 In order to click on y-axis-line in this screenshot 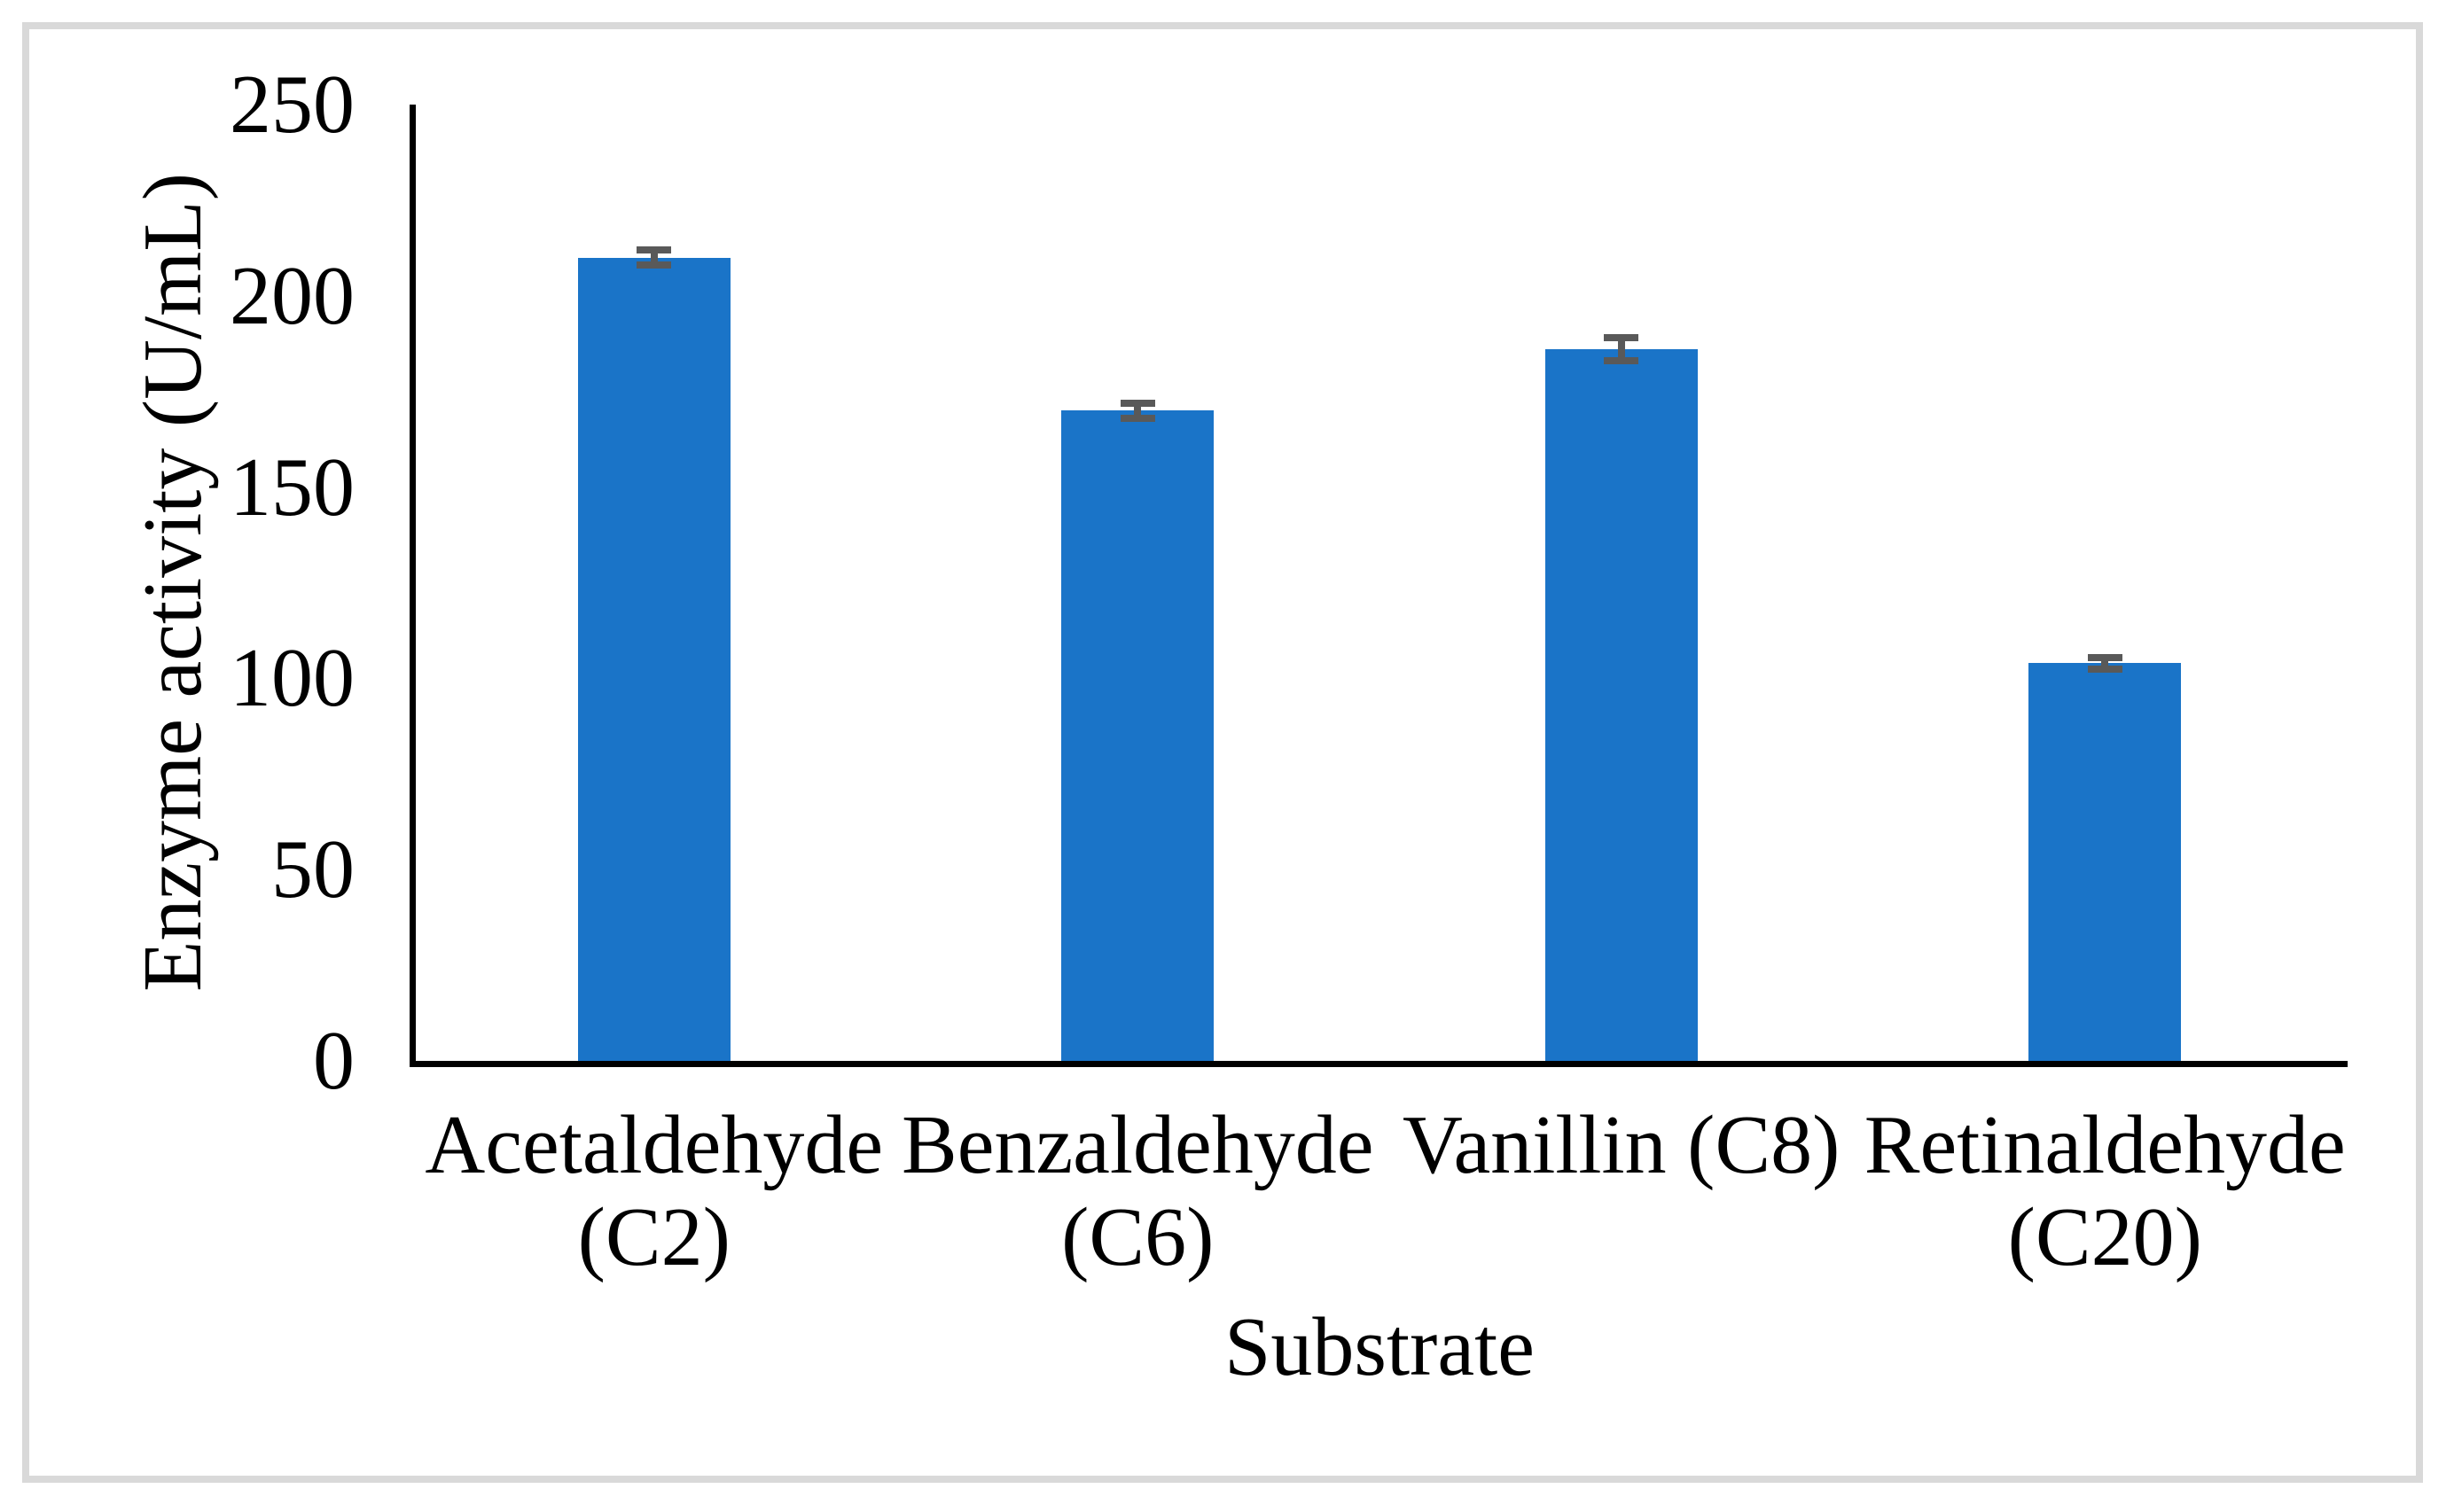, I will do `click(413, 586)`.